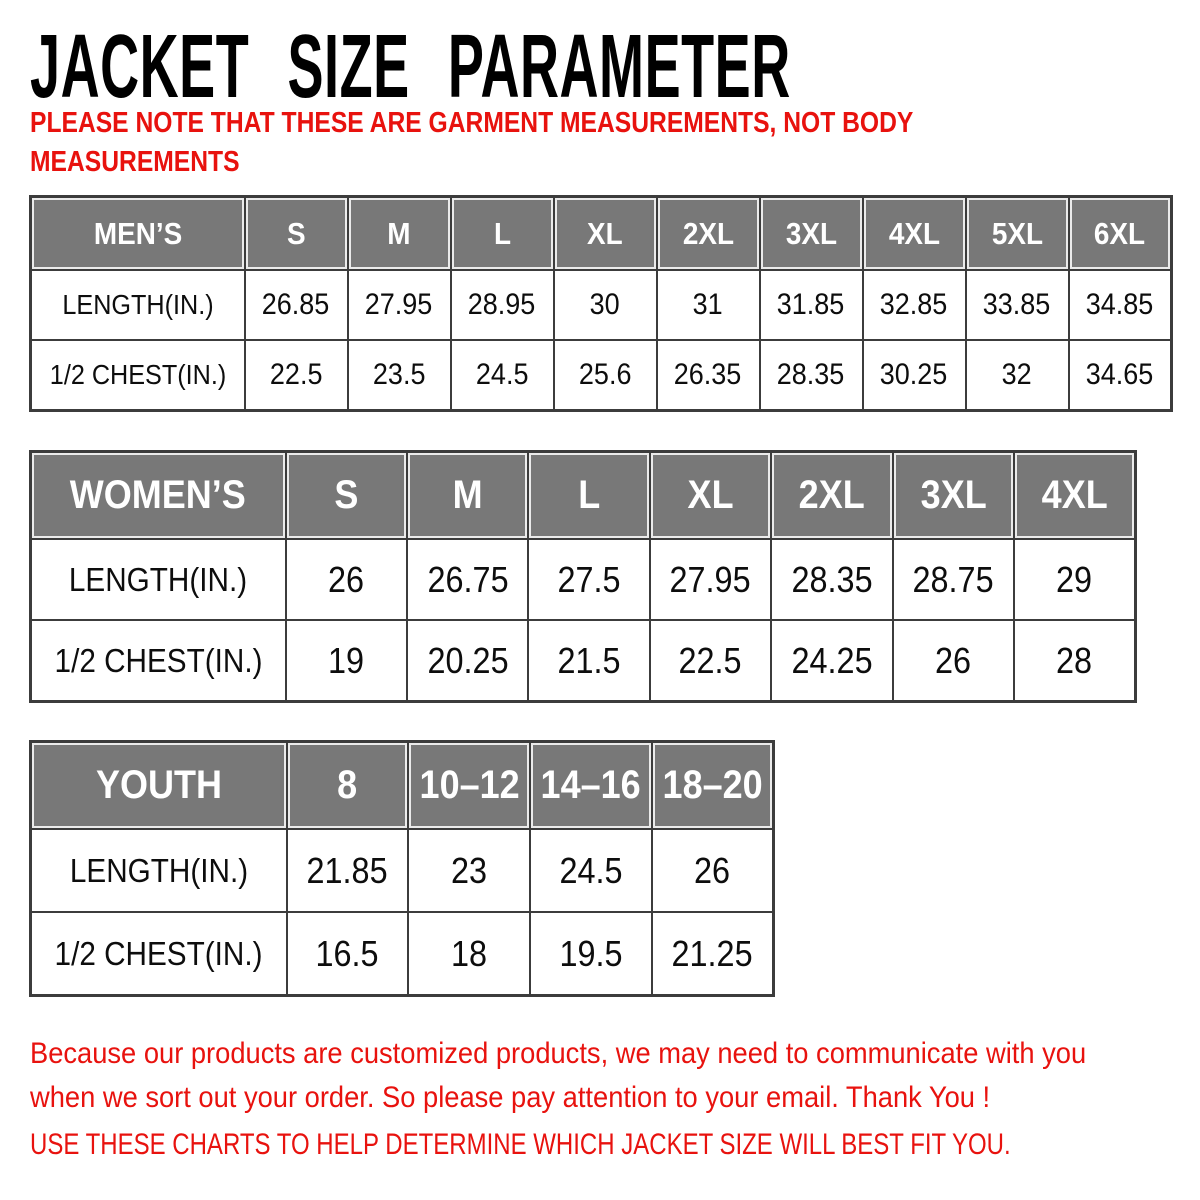  Describe the element at coordinates (502, 233) in the screenshot. I see `mens-size-label: L` at that location.